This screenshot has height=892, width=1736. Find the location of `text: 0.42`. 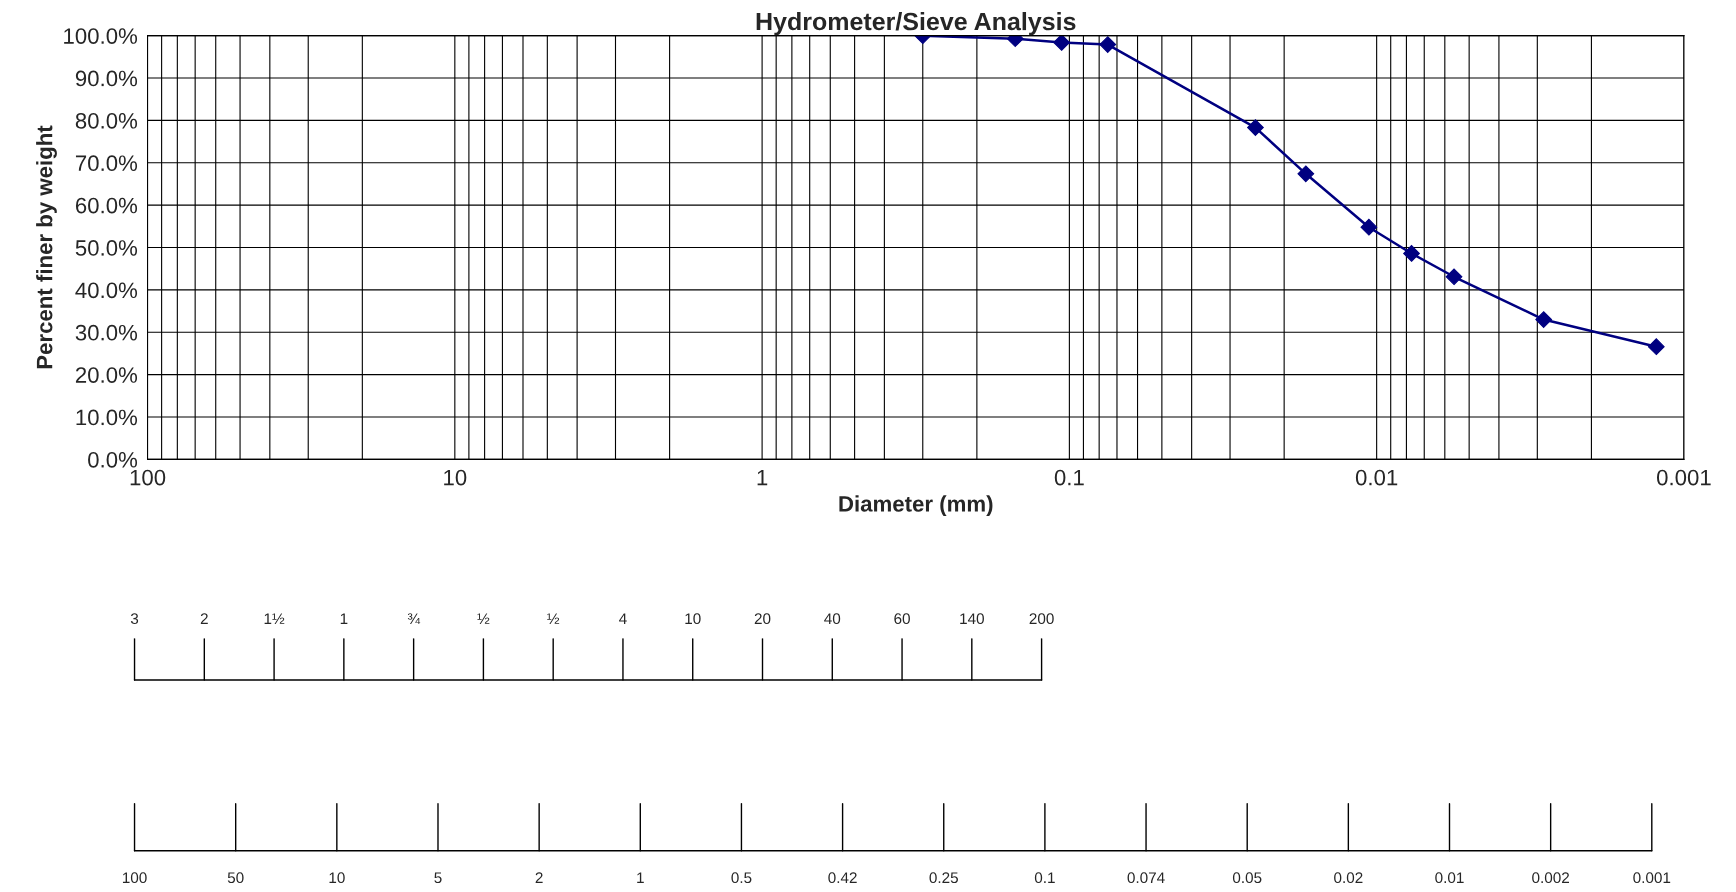

text: 0.42 is located at coordinates (842, 878).